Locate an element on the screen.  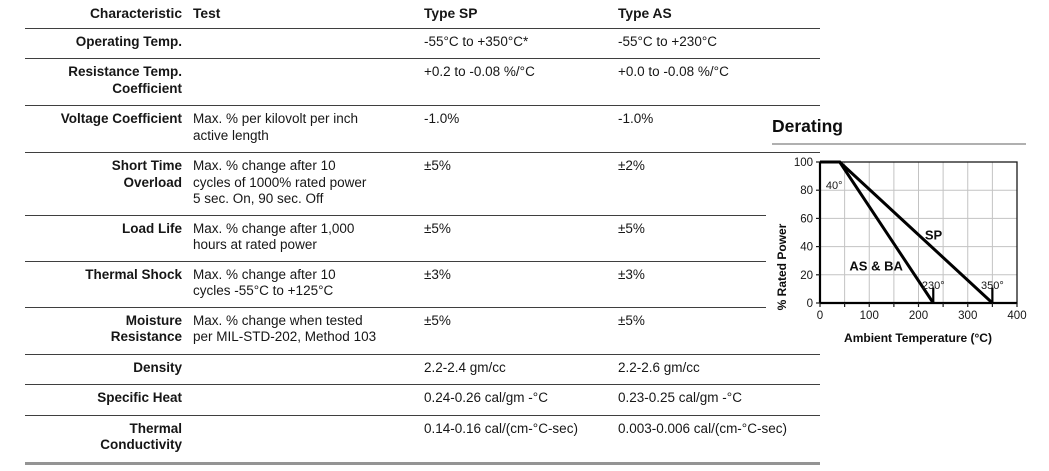
characteristic-cell: Short Time Overload is located at coordinates (146, 174).